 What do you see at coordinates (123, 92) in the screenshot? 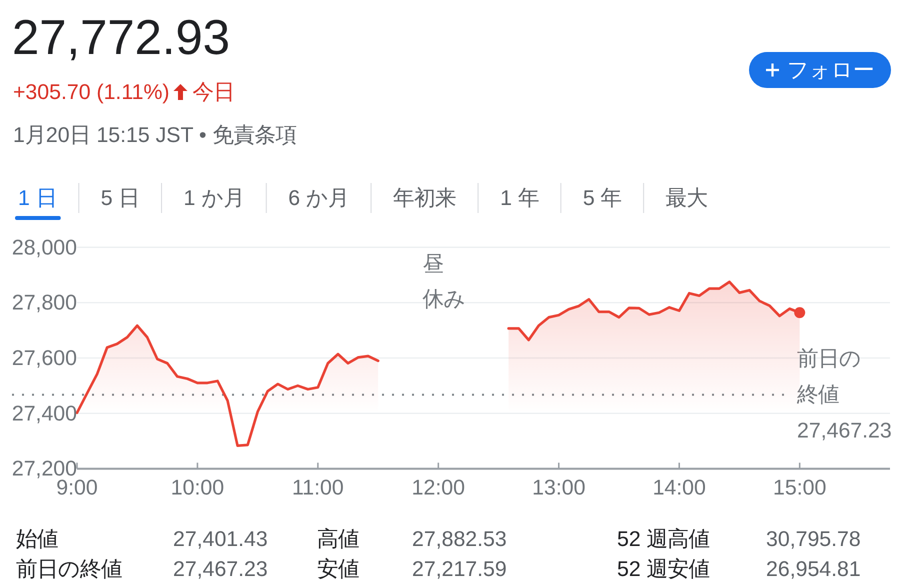
I see `chart-subtitle: +305.70 (1.11%) 今日` at bounding box center [123, 92].